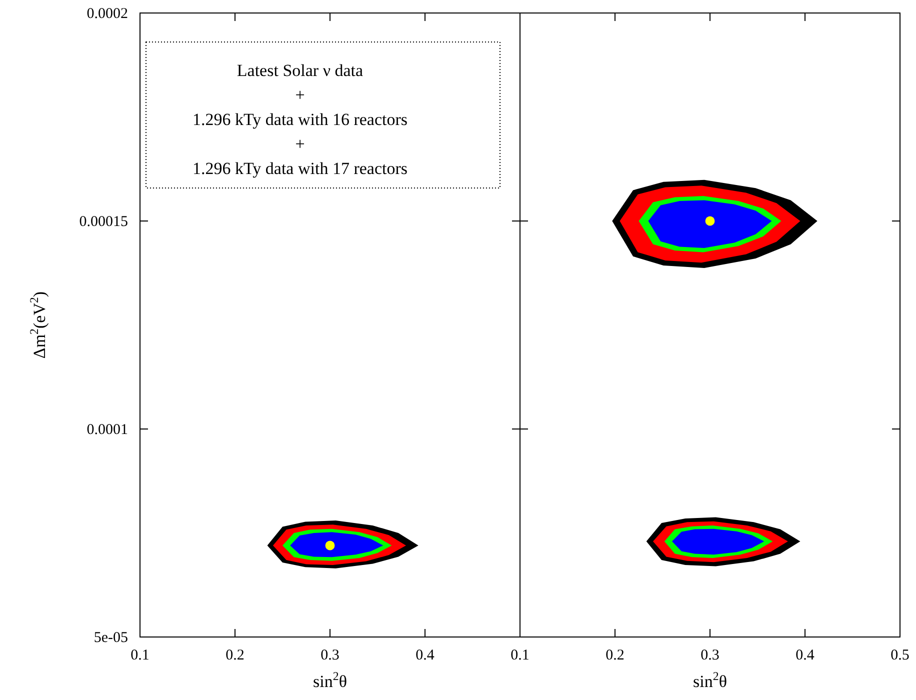 Image resolution: width=916 pixels, height=700 pixels. I want to click on x-tick-label: 0.5, so click(900, 656).